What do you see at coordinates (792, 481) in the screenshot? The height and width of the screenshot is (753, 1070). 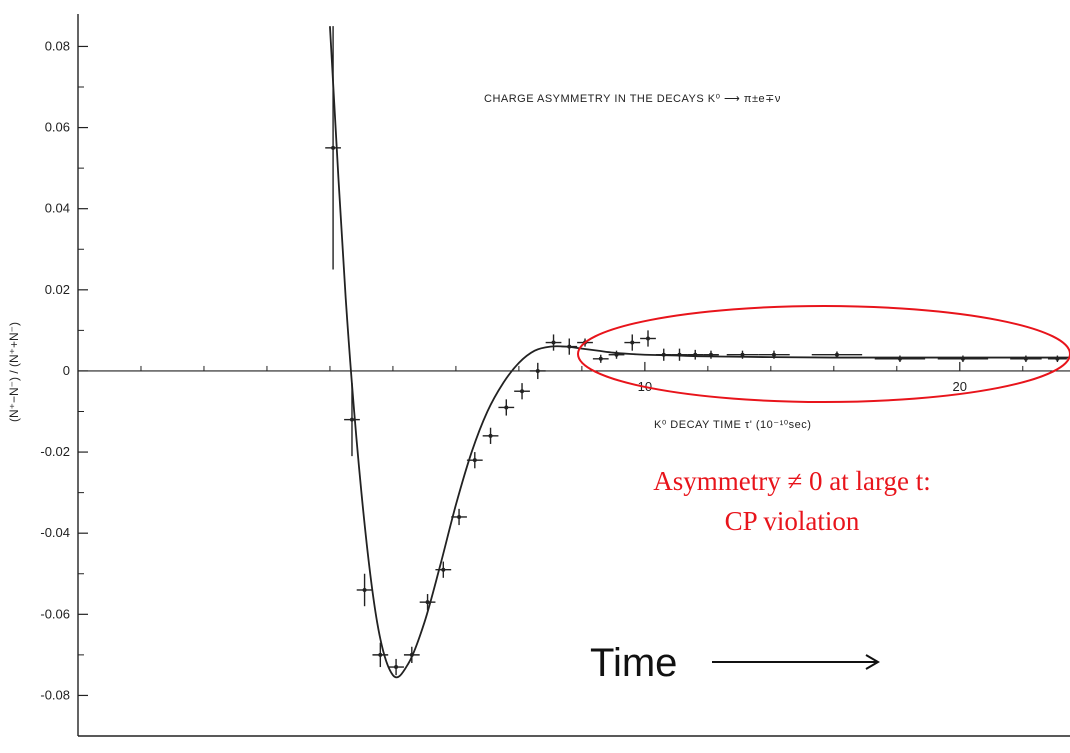 I see `annotation-cp-line-1: Asymmetry ≠ 0 at large t:` at bounding box center [792, 481].